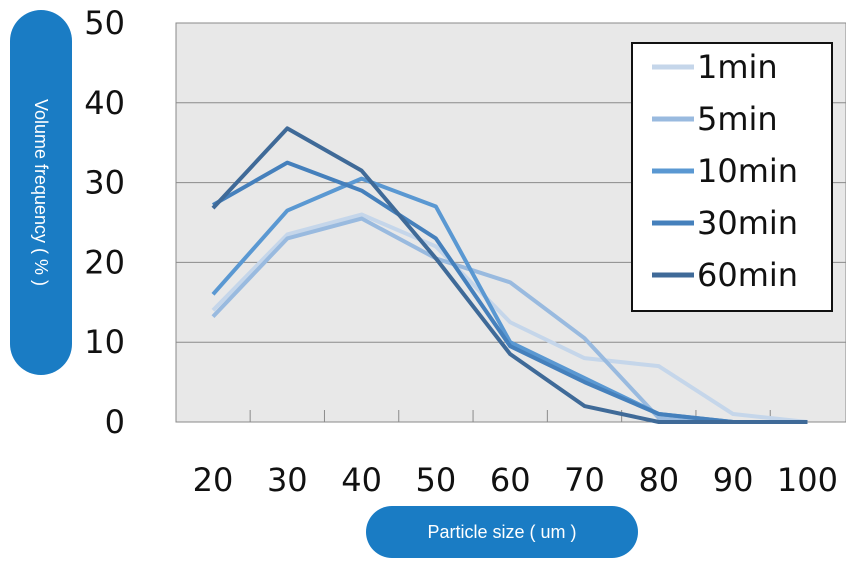 The height and width of the screenshot is (569, 846). What do you see at coordinates (658, 480) in the screenshot?
I see `x-tick-label: 80` at bounding box center [658, 480].